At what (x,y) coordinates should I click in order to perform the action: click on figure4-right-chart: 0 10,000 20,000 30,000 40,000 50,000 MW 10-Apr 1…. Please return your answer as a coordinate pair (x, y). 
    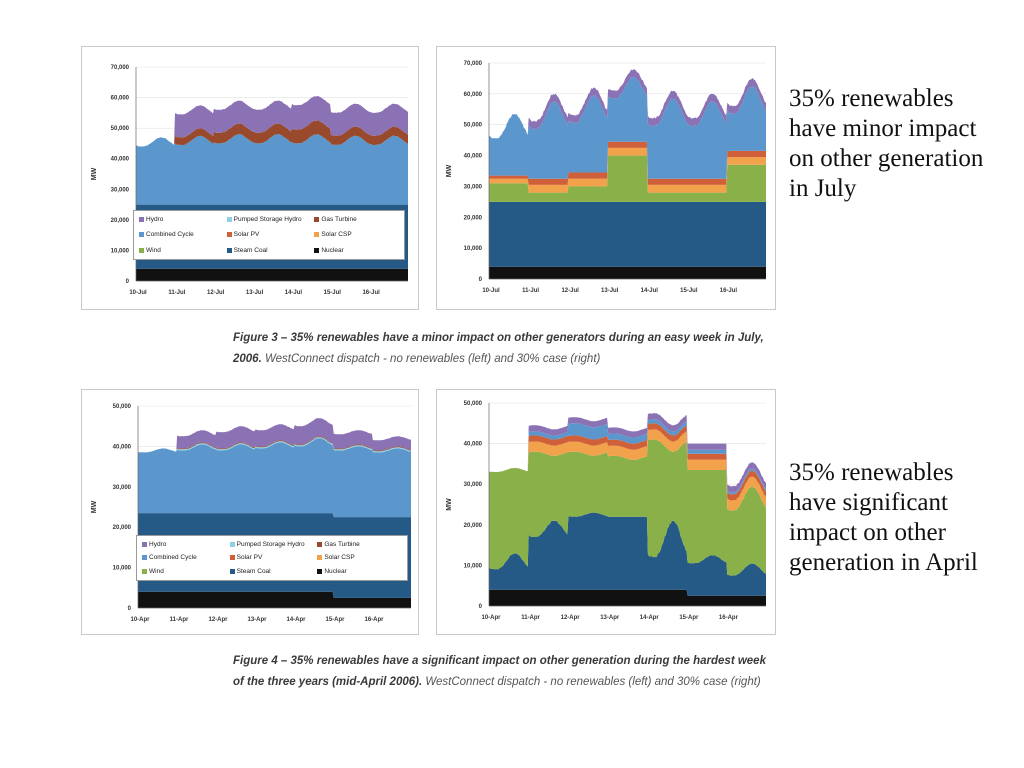
    Looking at the image, I should click on (606, 512).